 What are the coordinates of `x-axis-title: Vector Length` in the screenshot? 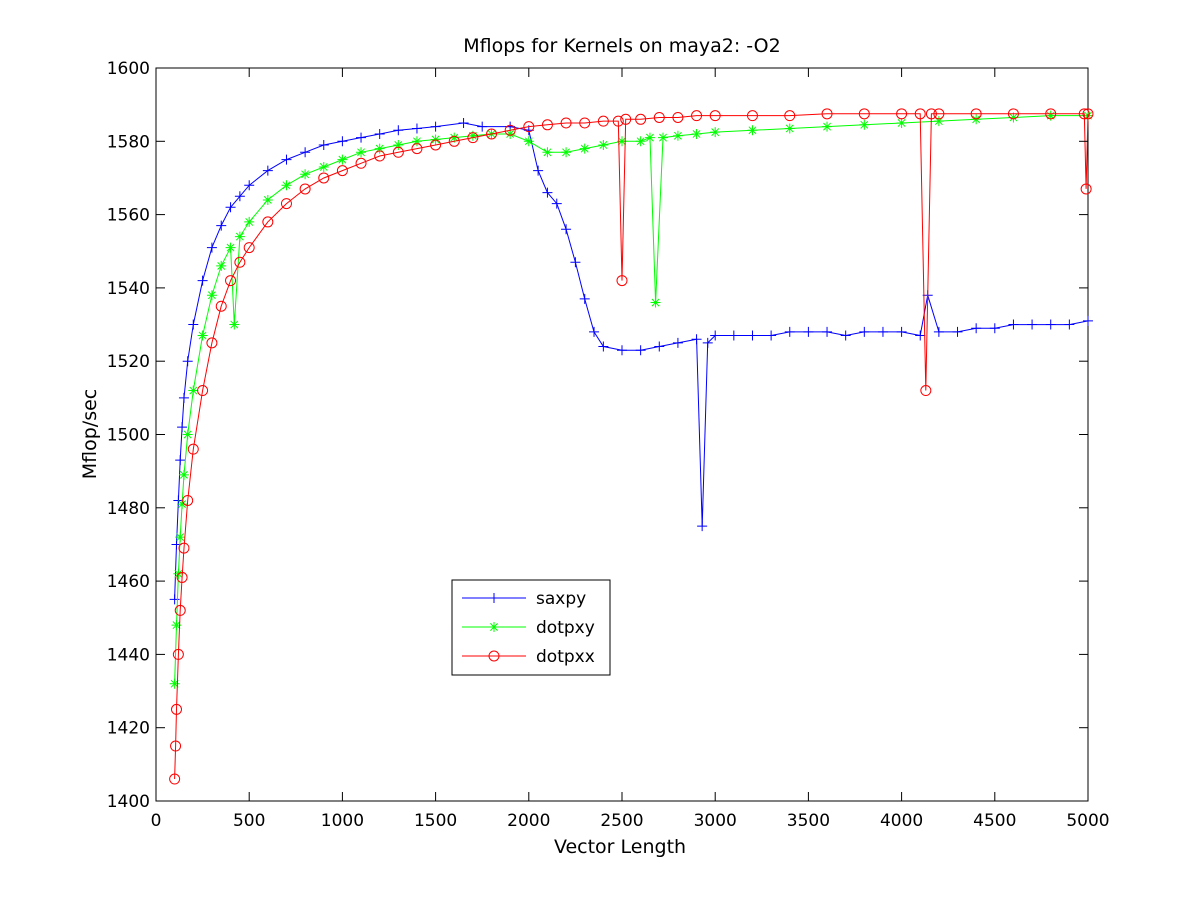 It's located at (620, 847).